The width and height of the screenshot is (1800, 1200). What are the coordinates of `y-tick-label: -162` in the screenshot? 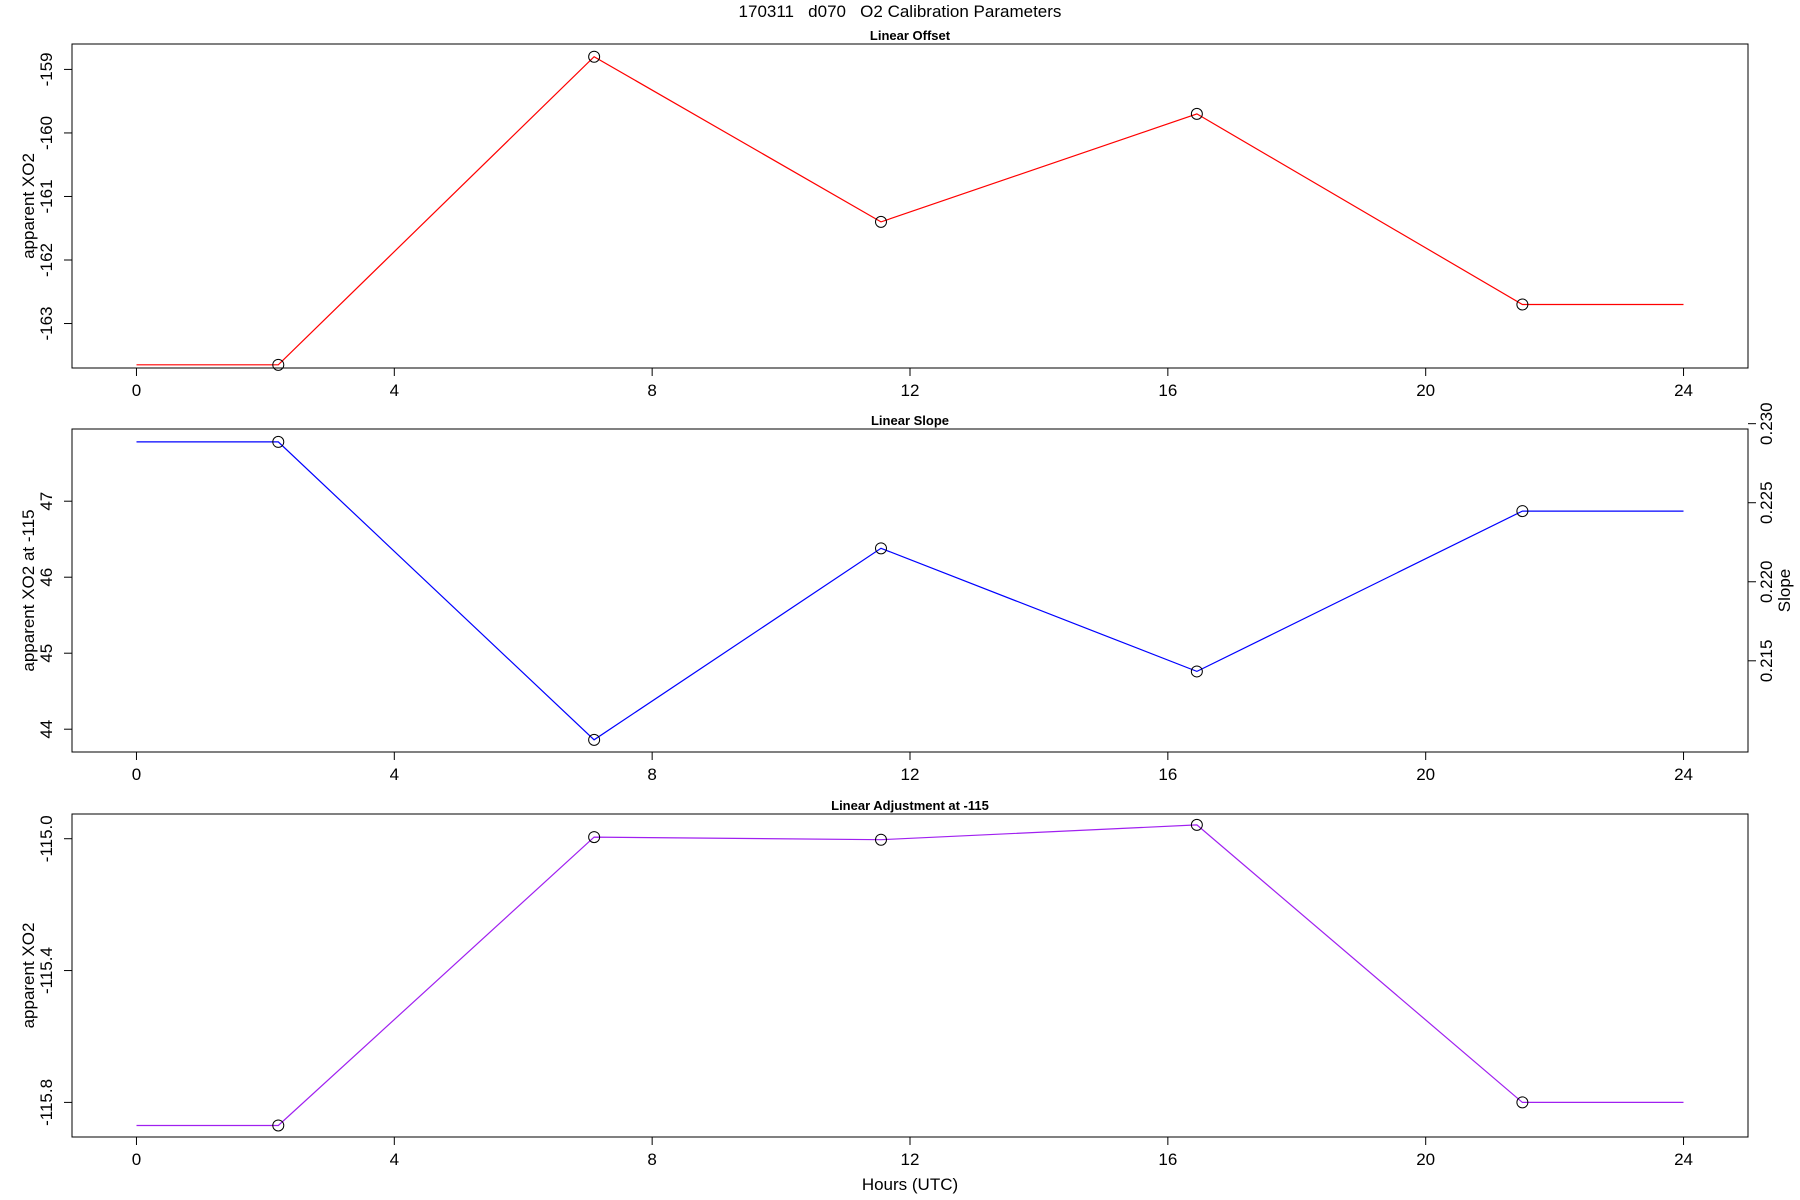 It's located at (46, 260).